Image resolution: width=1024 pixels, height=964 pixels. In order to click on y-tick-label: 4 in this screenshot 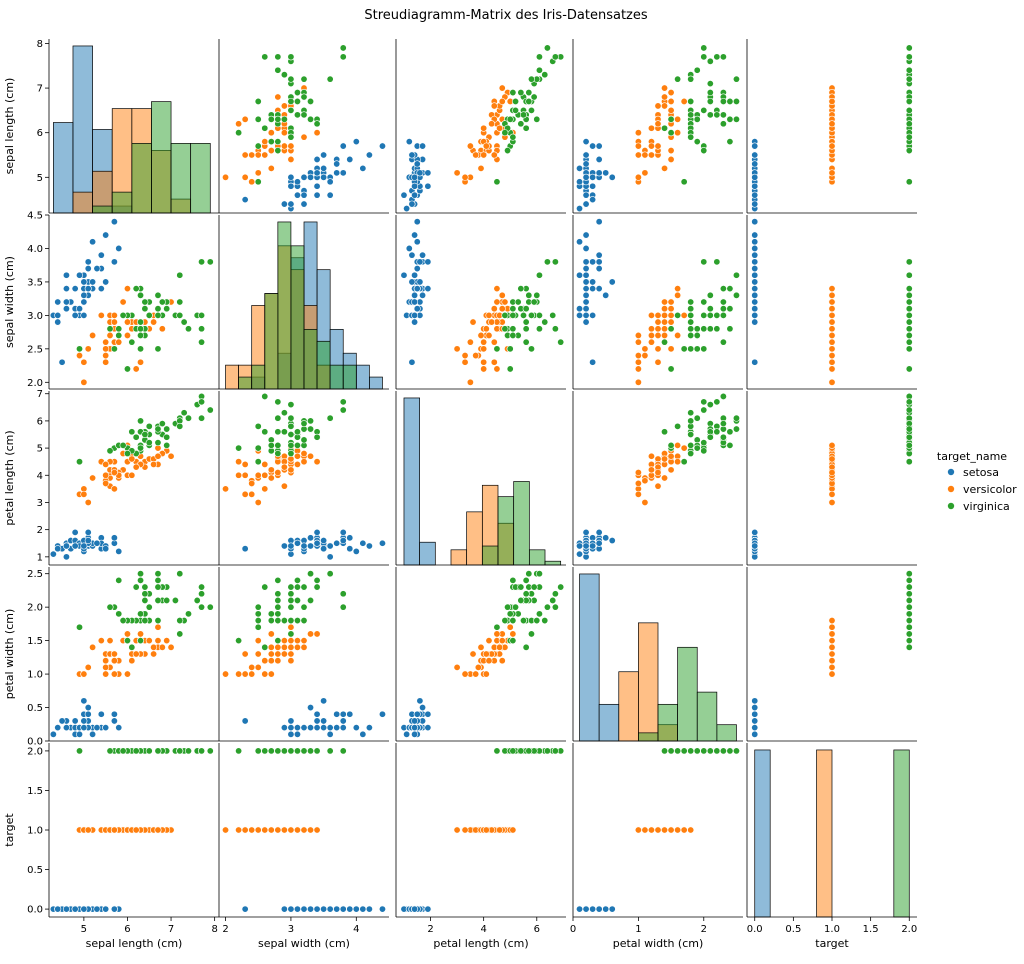, I will do `click(40, 476)`.